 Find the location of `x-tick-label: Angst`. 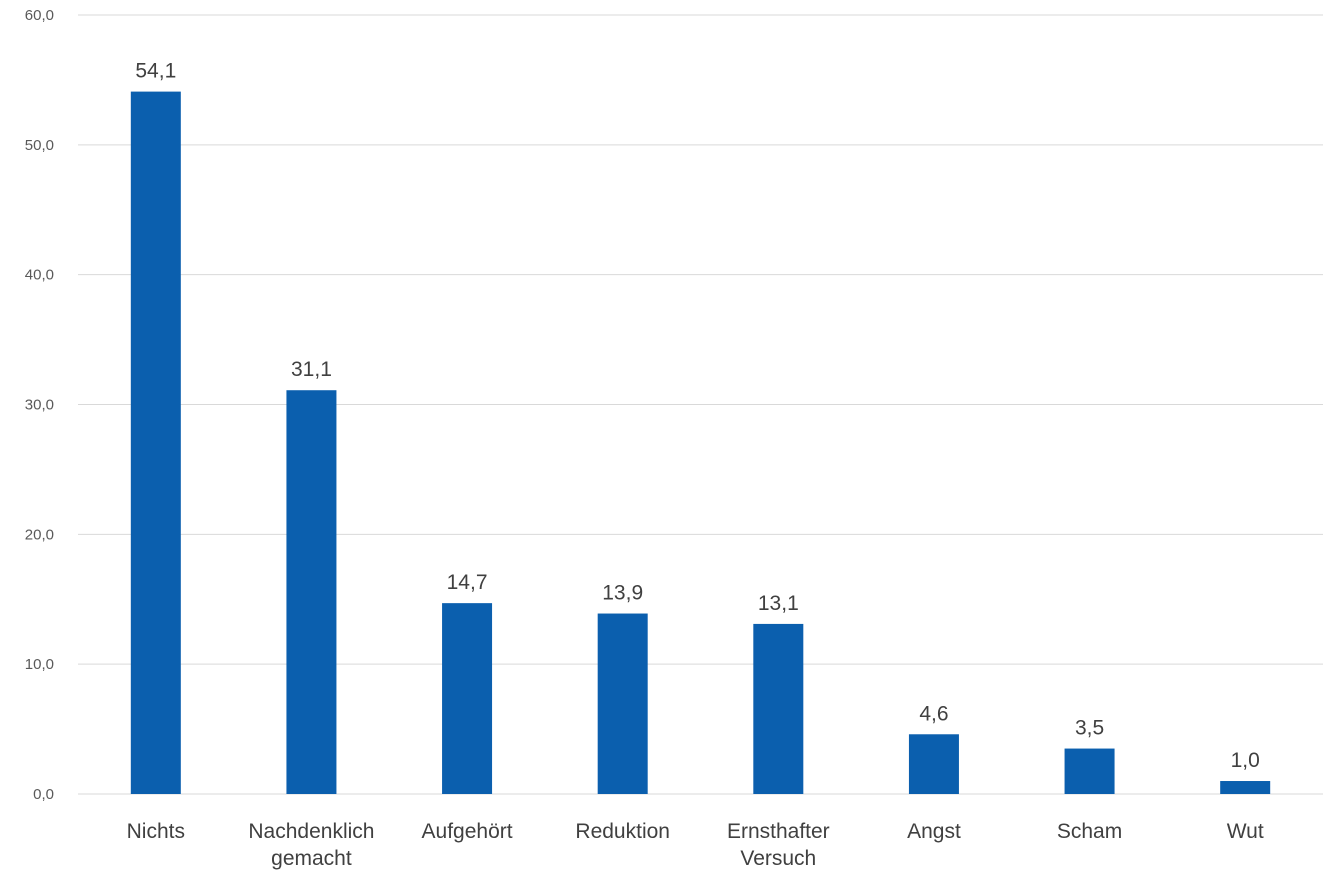

x-tick-label: Angst is located at coordinates (934, 831).